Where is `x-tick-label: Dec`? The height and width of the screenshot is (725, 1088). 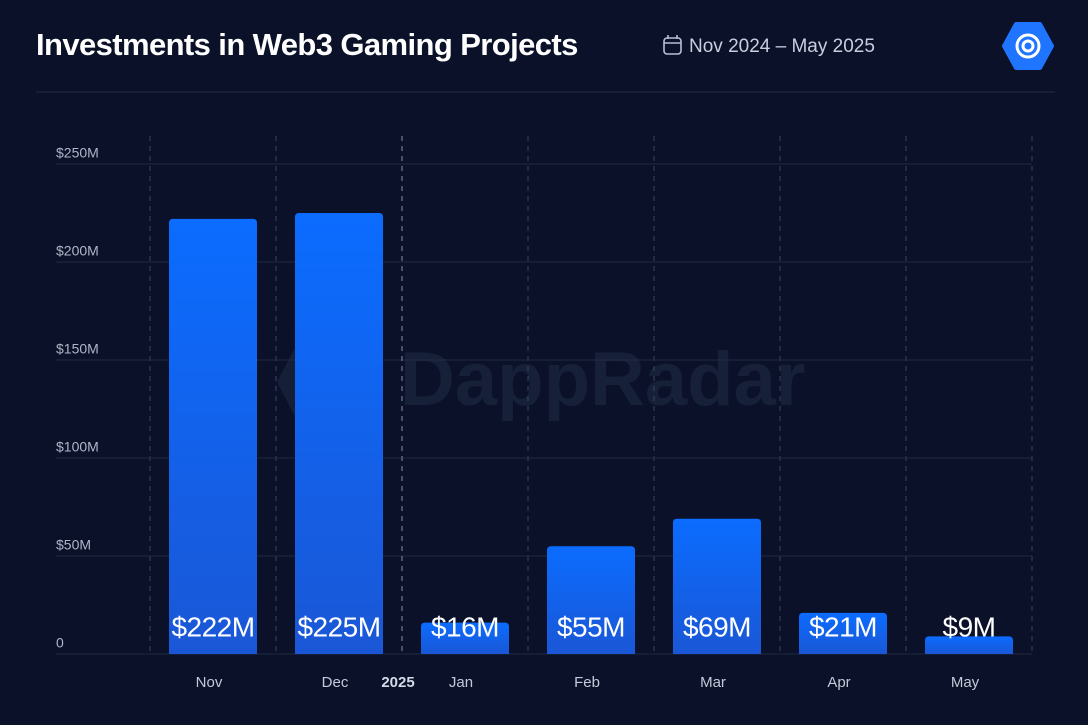 x-tick-label: Dec is located at coordinates (335, 682).